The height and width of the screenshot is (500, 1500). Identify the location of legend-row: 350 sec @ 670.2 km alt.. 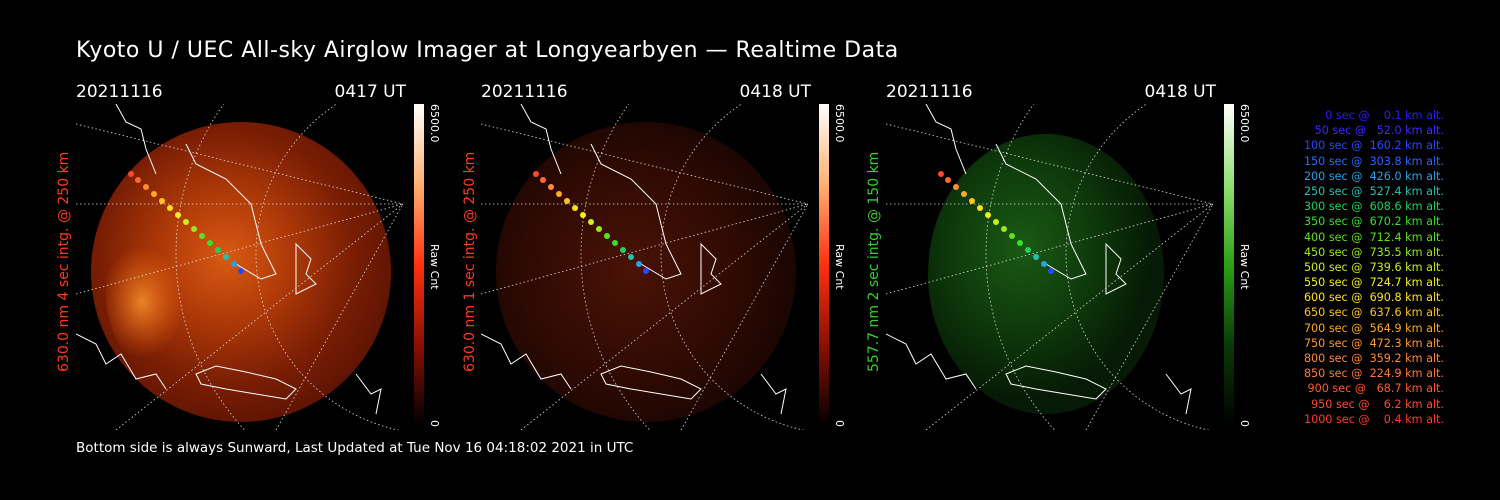
(1373, 222).